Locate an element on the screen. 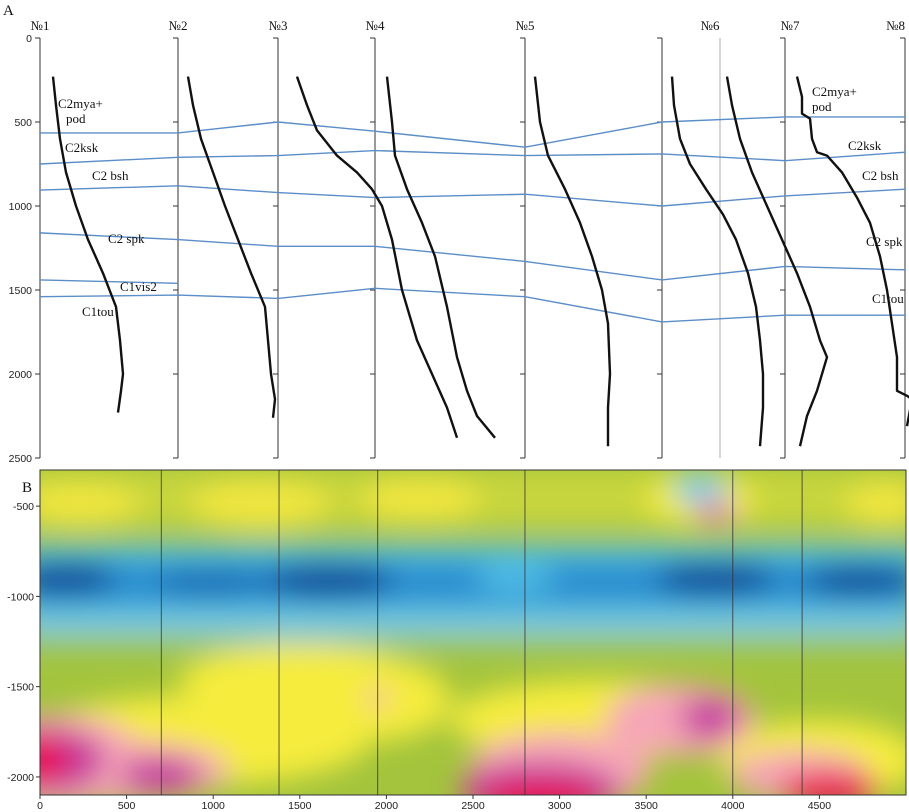 This screenshot has height=812, width=909. horizon-label-right: C2 bsh is located at coordinates (880, 175).